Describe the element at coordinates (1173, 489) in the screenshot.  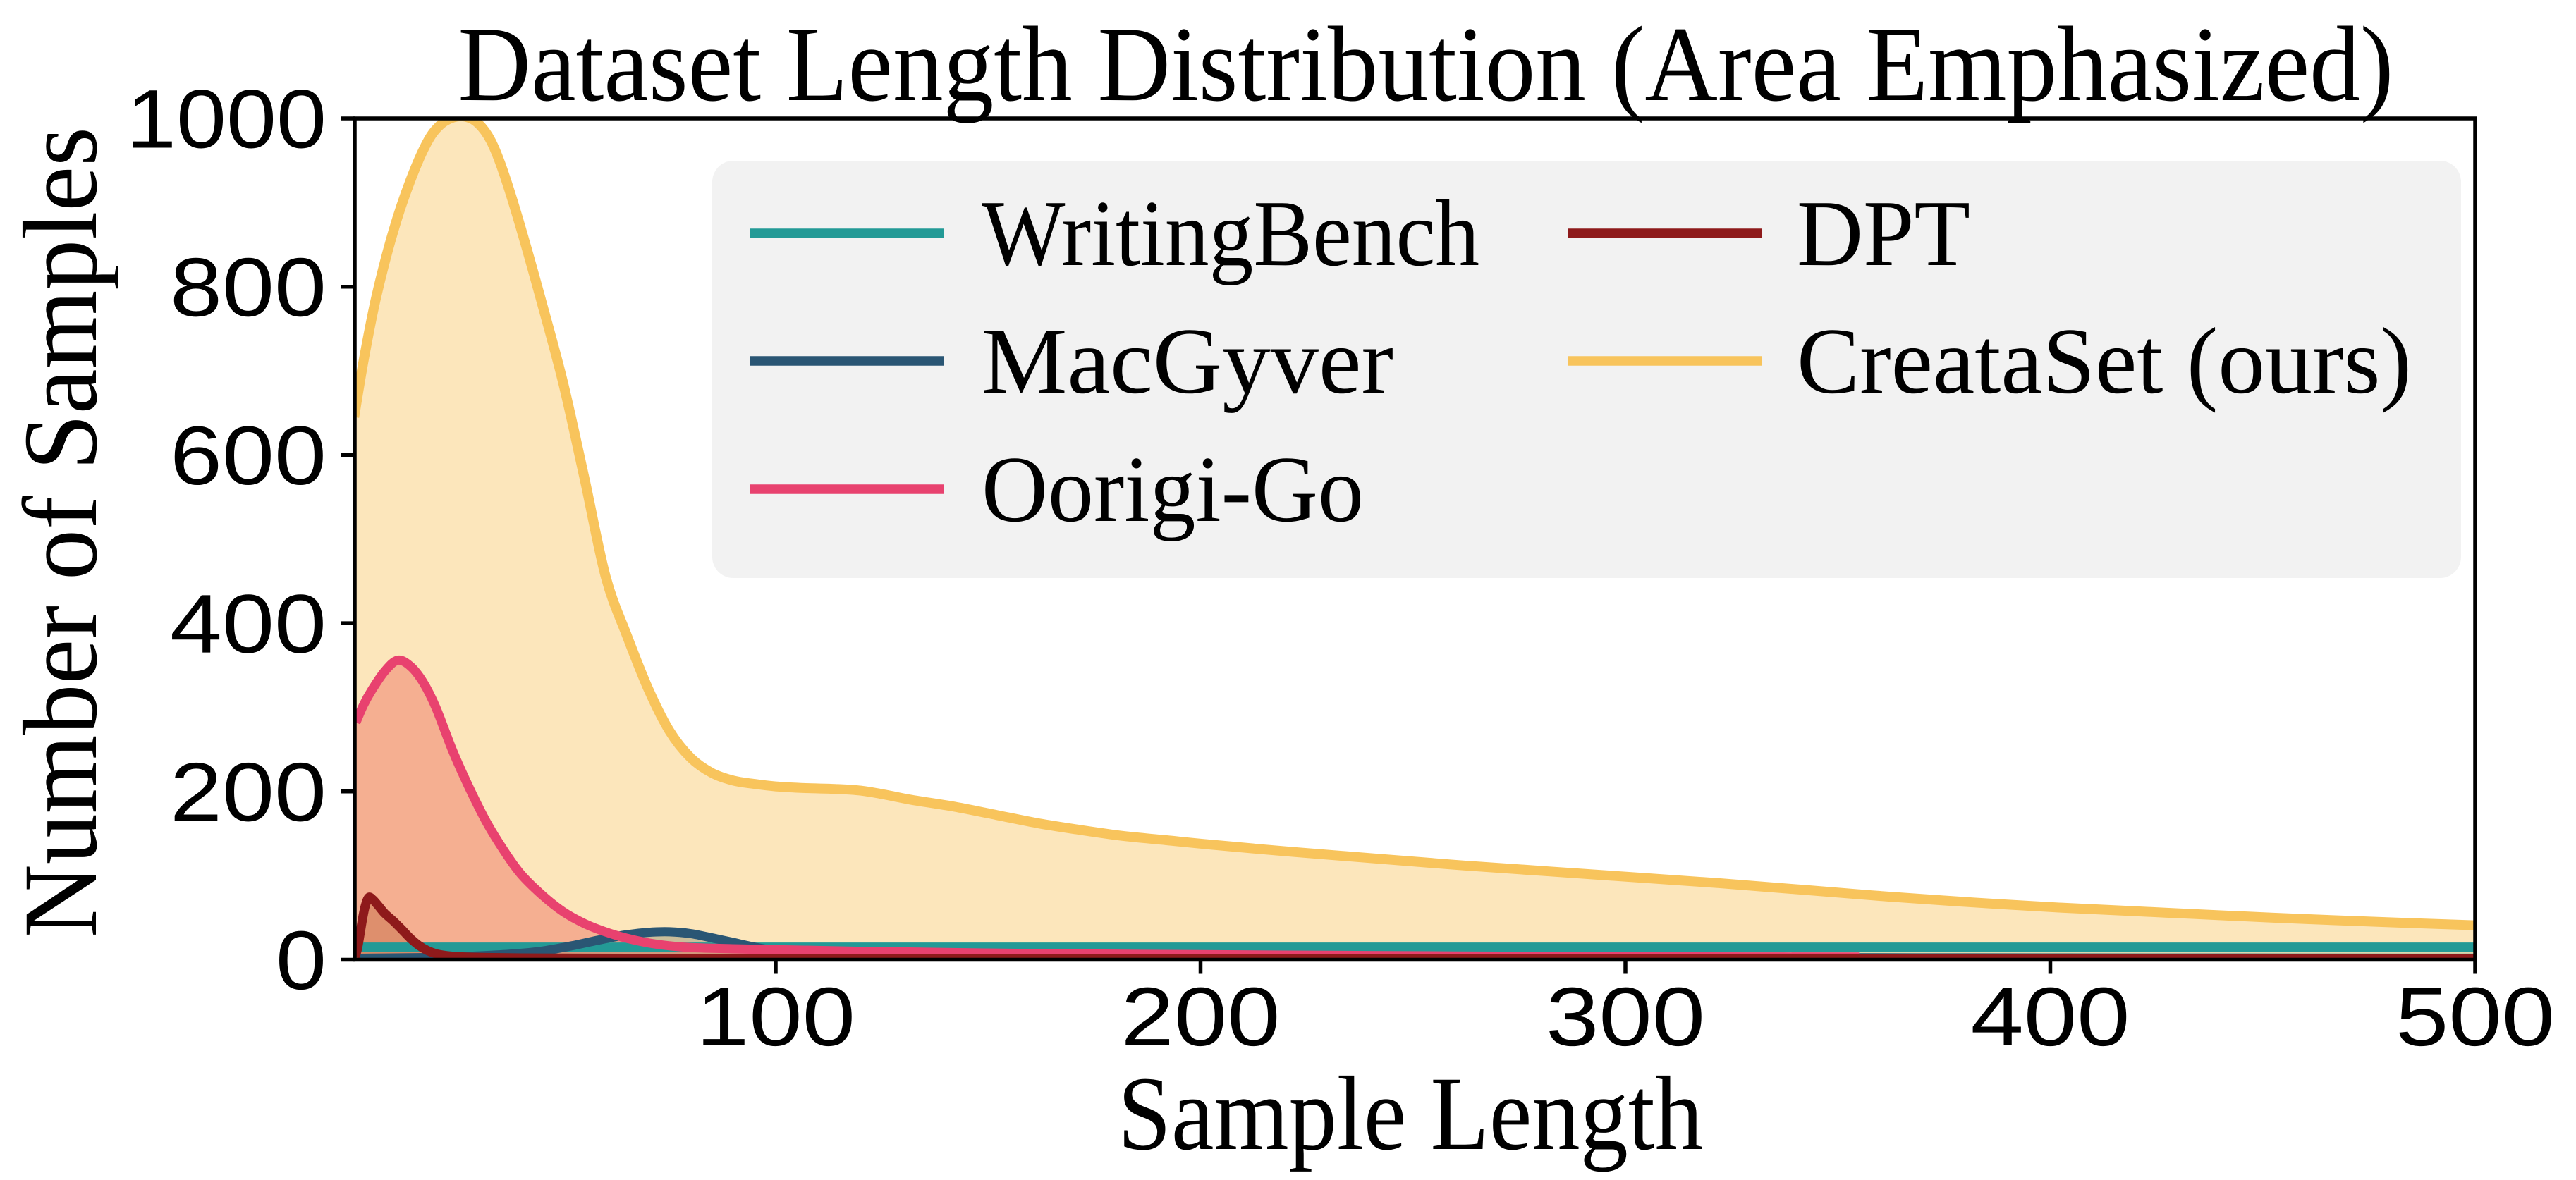
I see `svg-text: Oorigi-Go` at that location.